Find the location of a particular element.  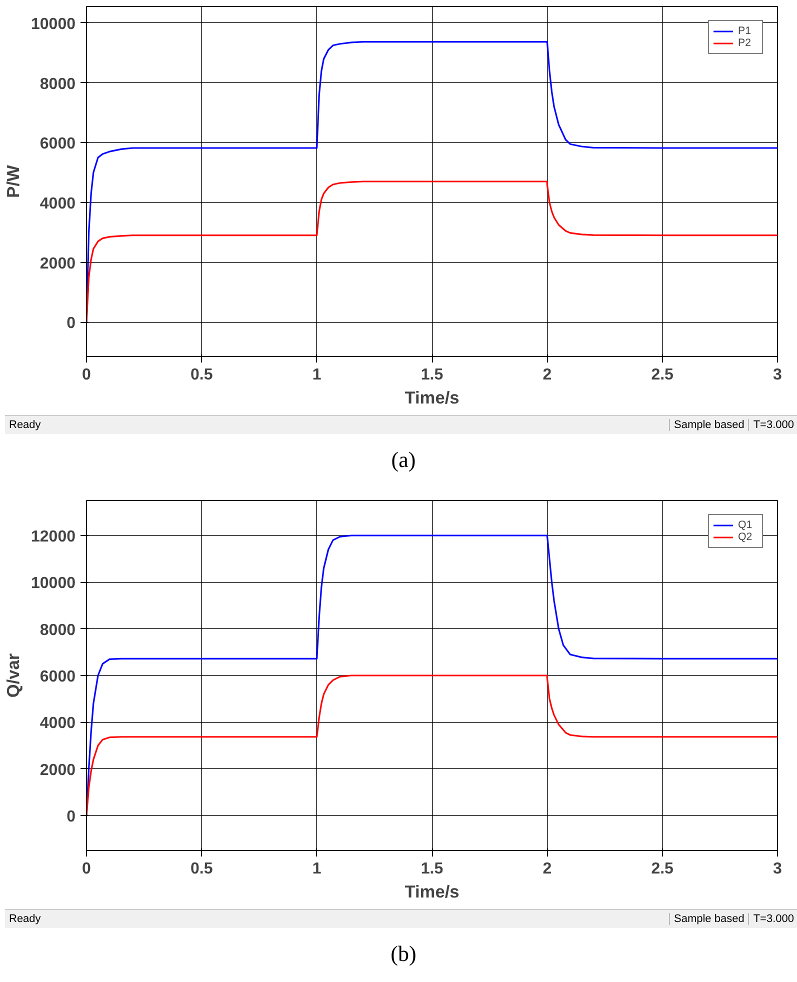

y-tick-label: 12000 is located at coordinates (53, 537).